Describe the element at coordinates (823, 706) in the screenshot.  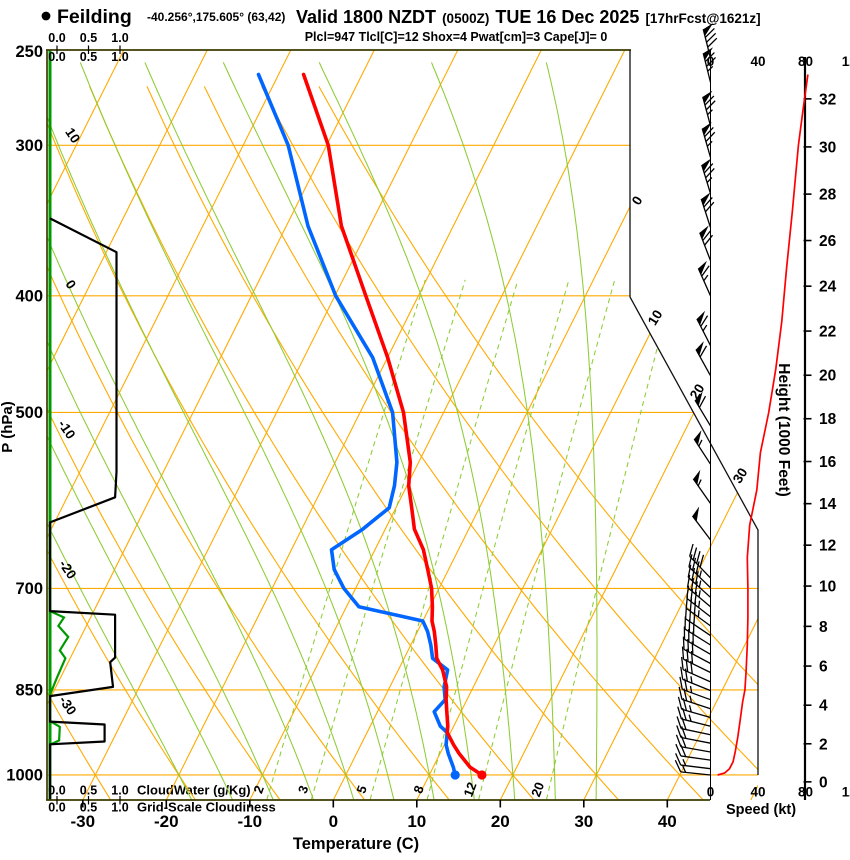
I see `height-tick-label: 4` at that location.